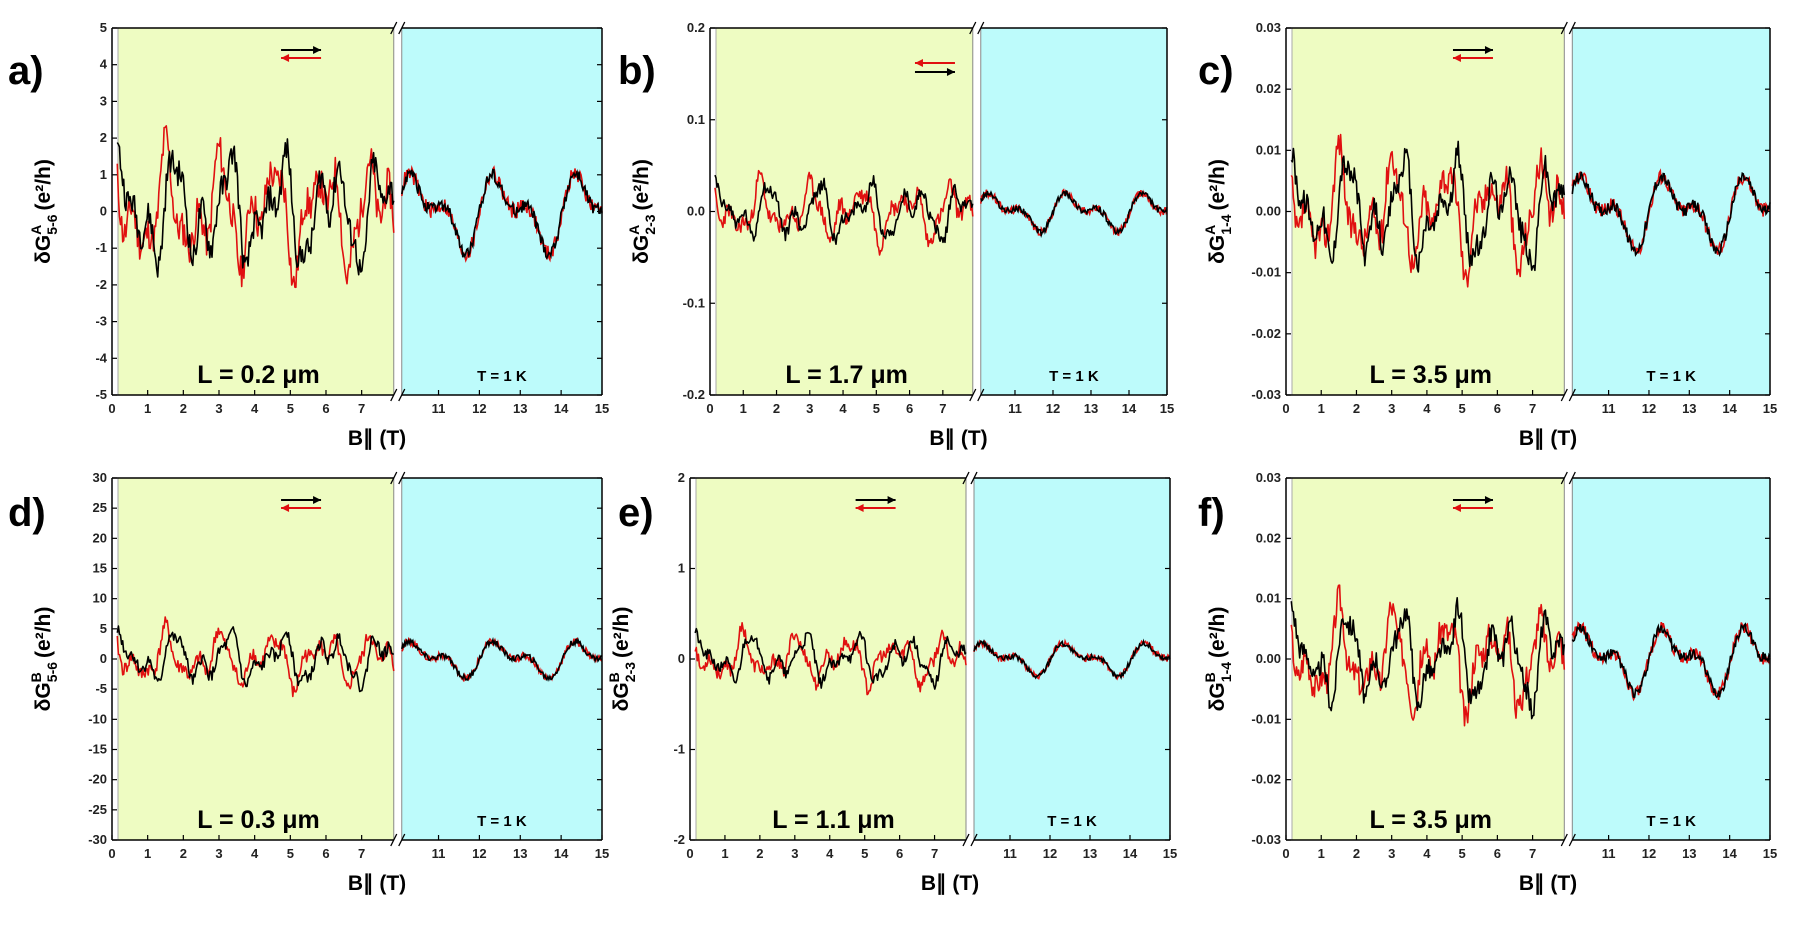 This screenshot has width=1802, height=932. I want to click on trace-red-left, so click(844, 212).